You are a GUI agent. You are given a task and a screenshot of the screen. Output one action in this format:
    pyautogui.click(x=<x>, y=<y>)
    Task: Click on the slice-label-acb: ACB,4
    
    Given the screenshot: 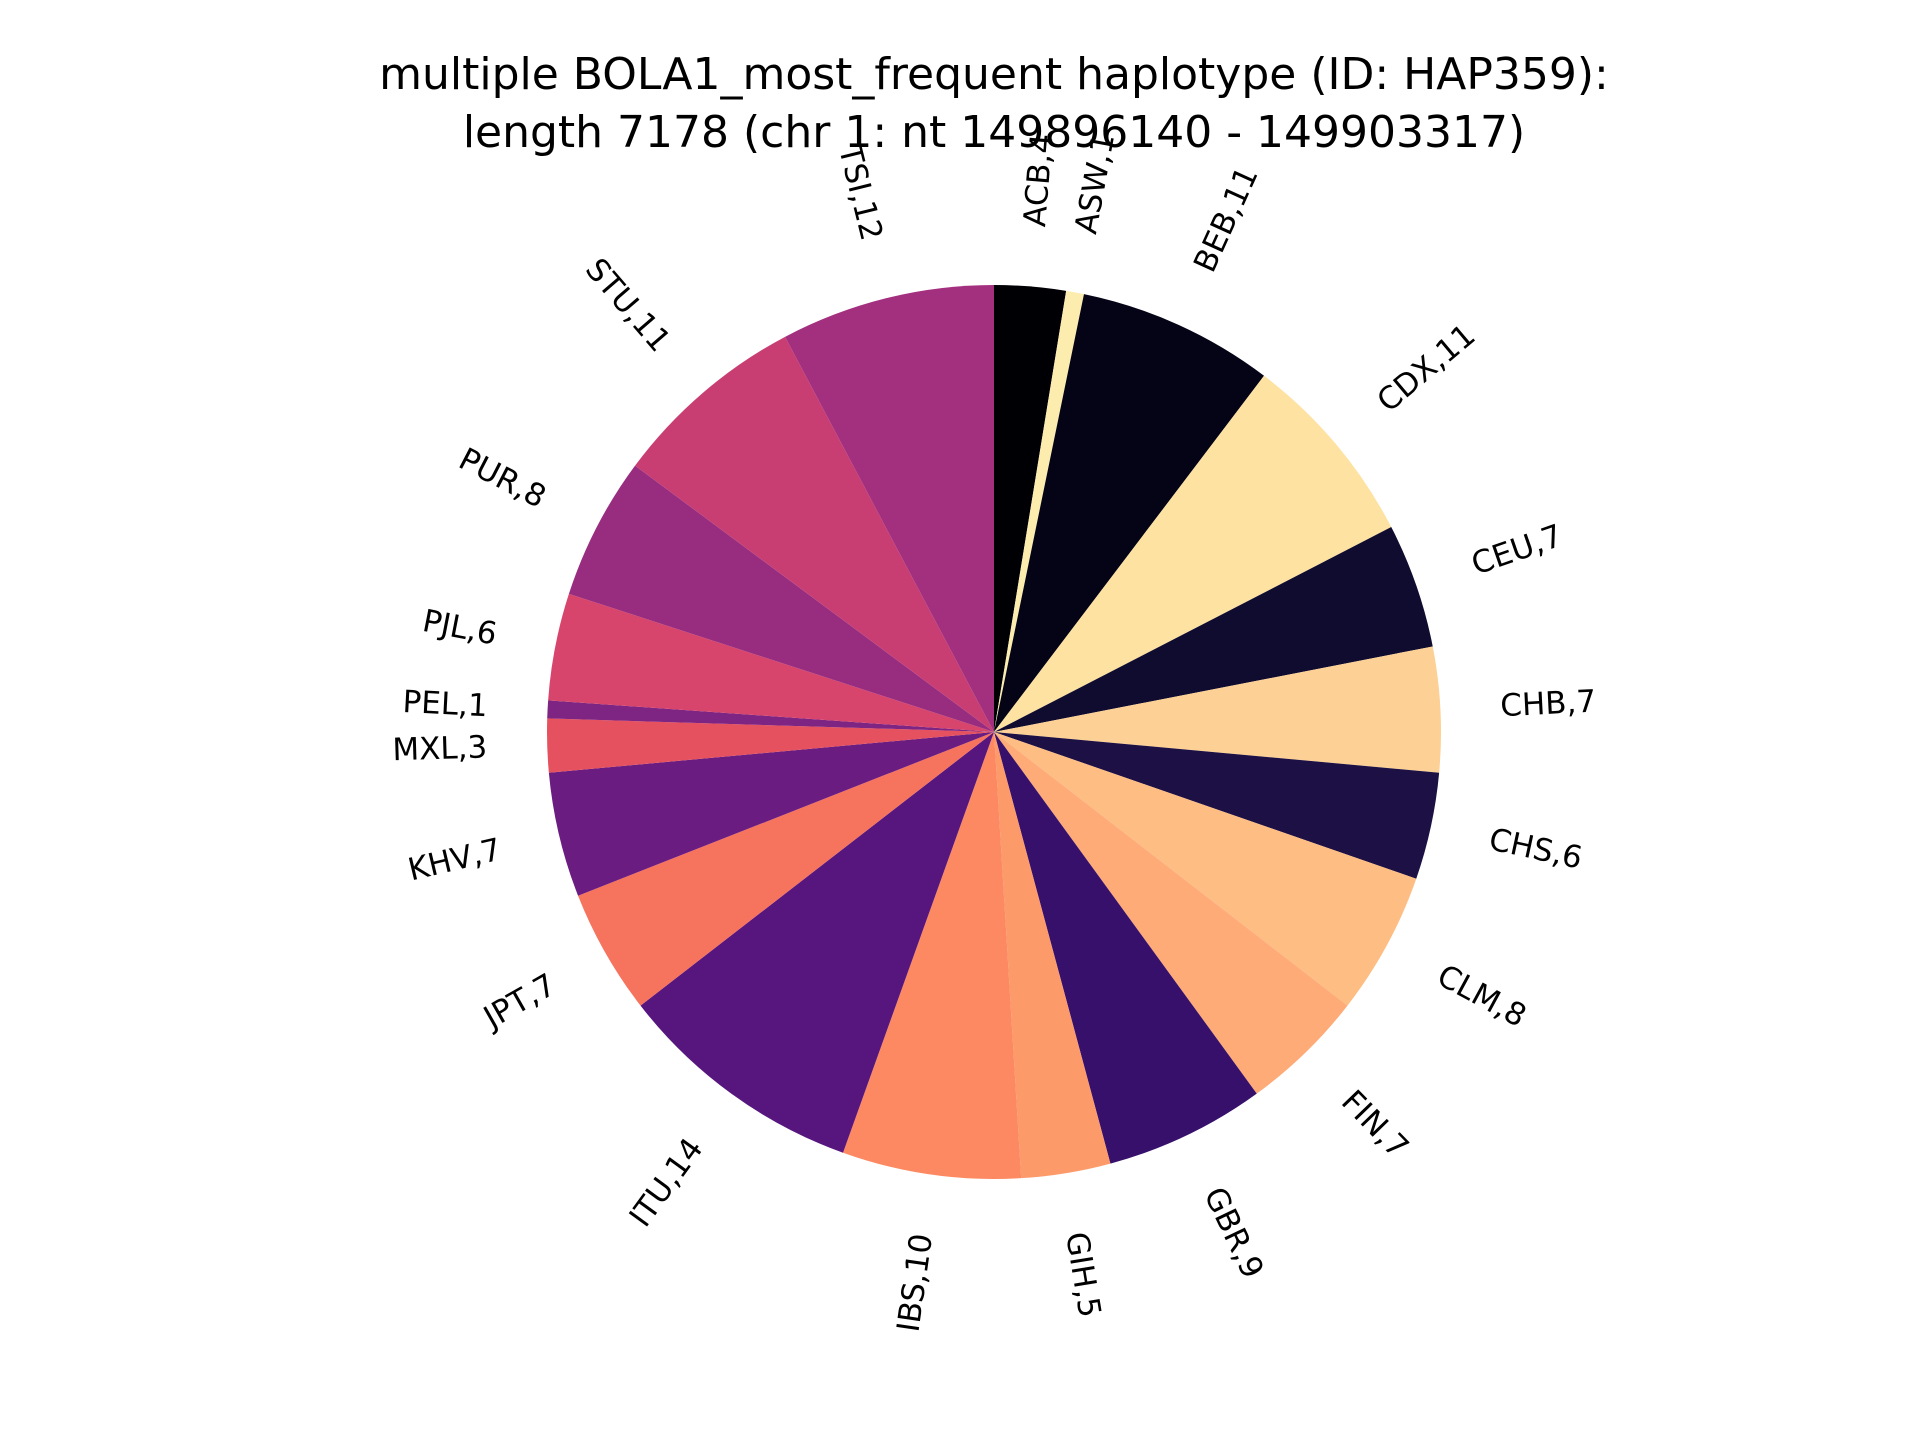 What is the action you would take?
    pyautogui.click(x=1038, y=180)
    